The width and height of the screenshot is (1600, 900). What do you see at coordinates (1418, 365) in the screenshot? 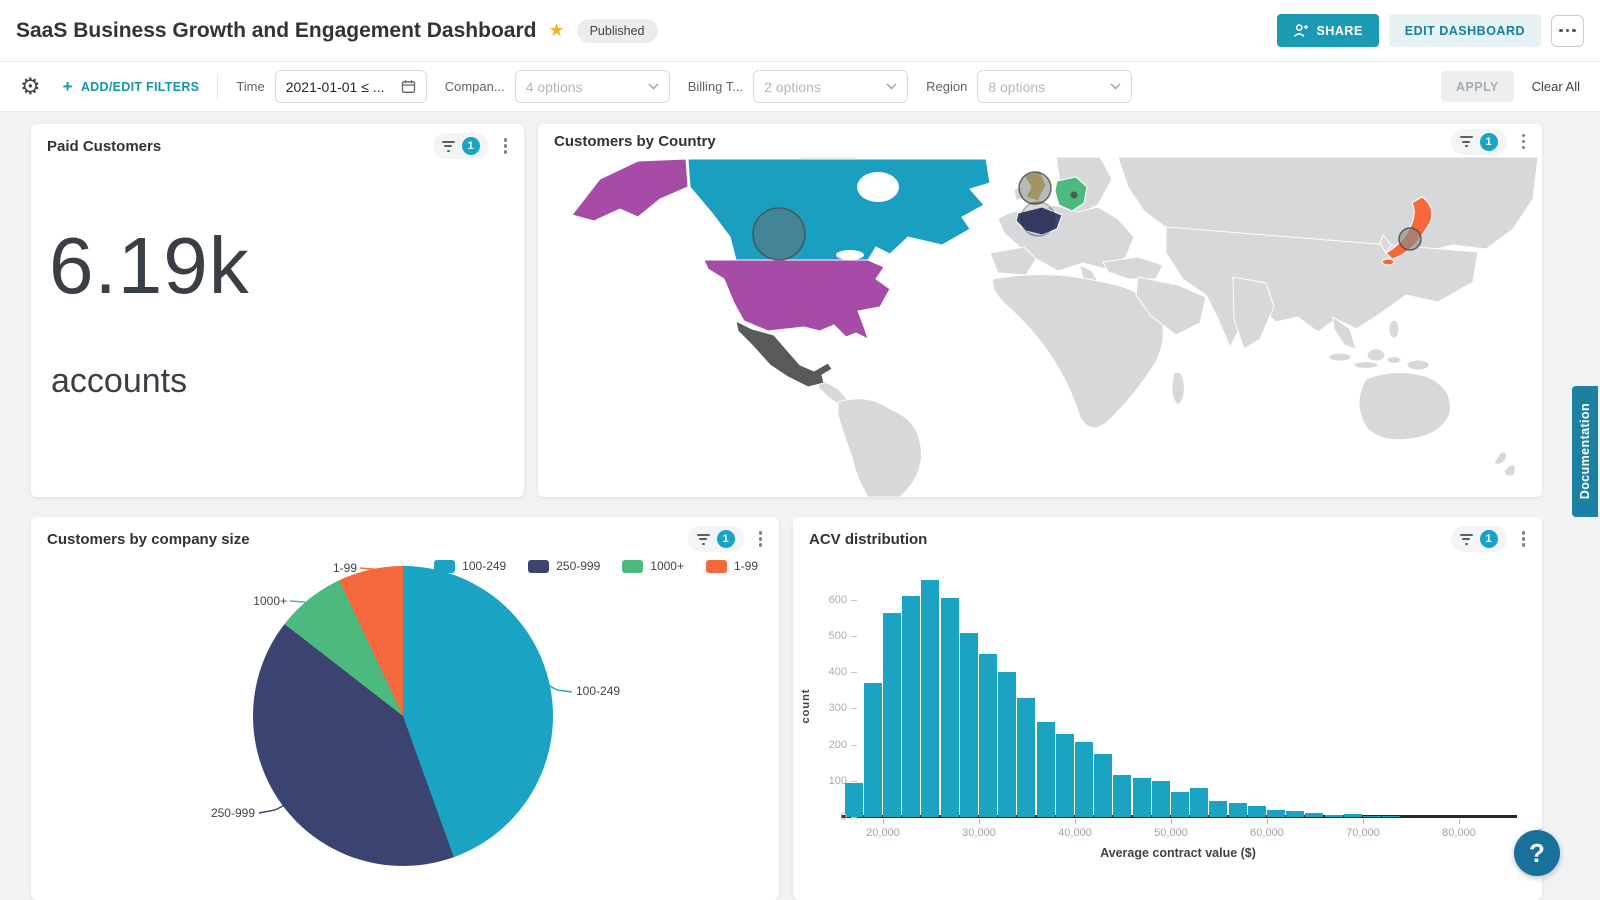
I see `new-guinea` at bounding box center [1418, 365].